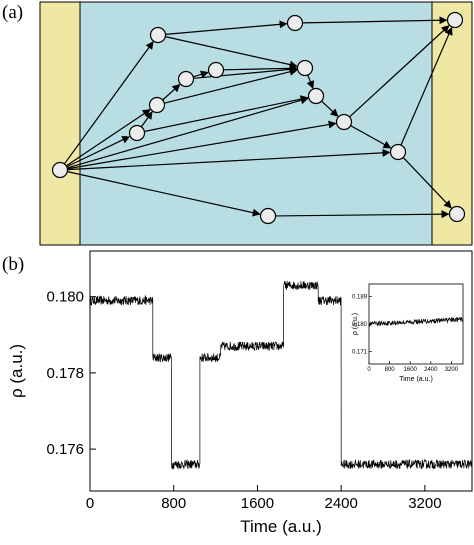  Describe the element at coordinates (281, 526) in the screenshot. I see `x-axis-title: Time (a.u.)` at that location.